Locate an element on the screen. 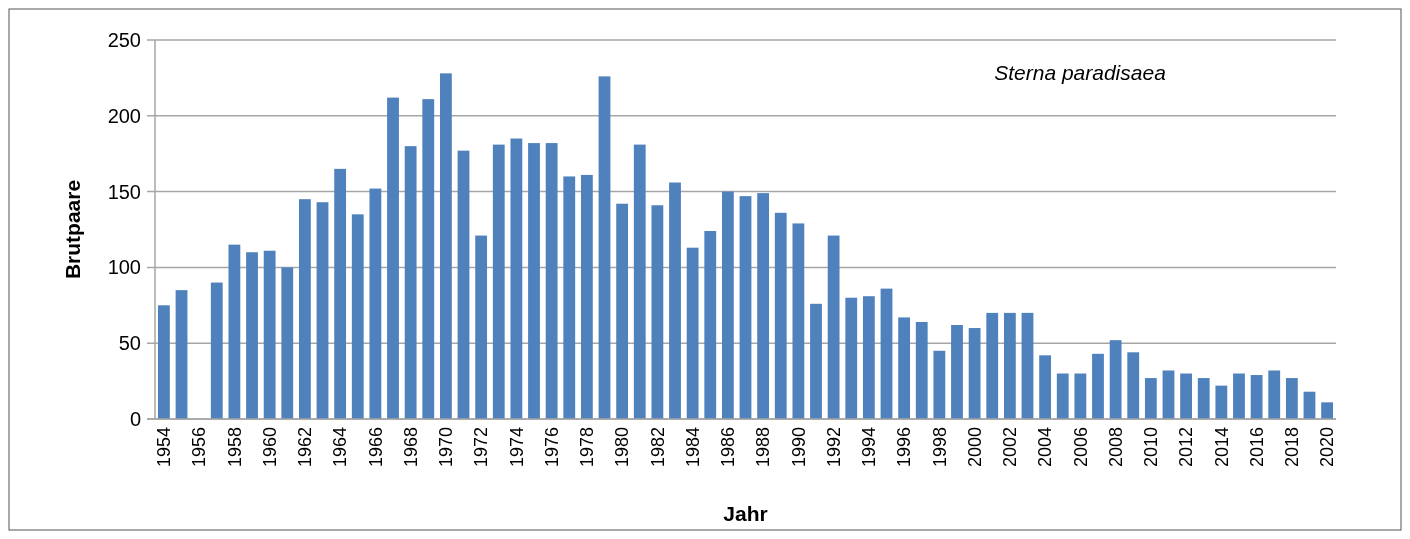 The height and width of the screenshot is (539, 1410). x-tick-label: 1998 is located at coordinates (939, 447).